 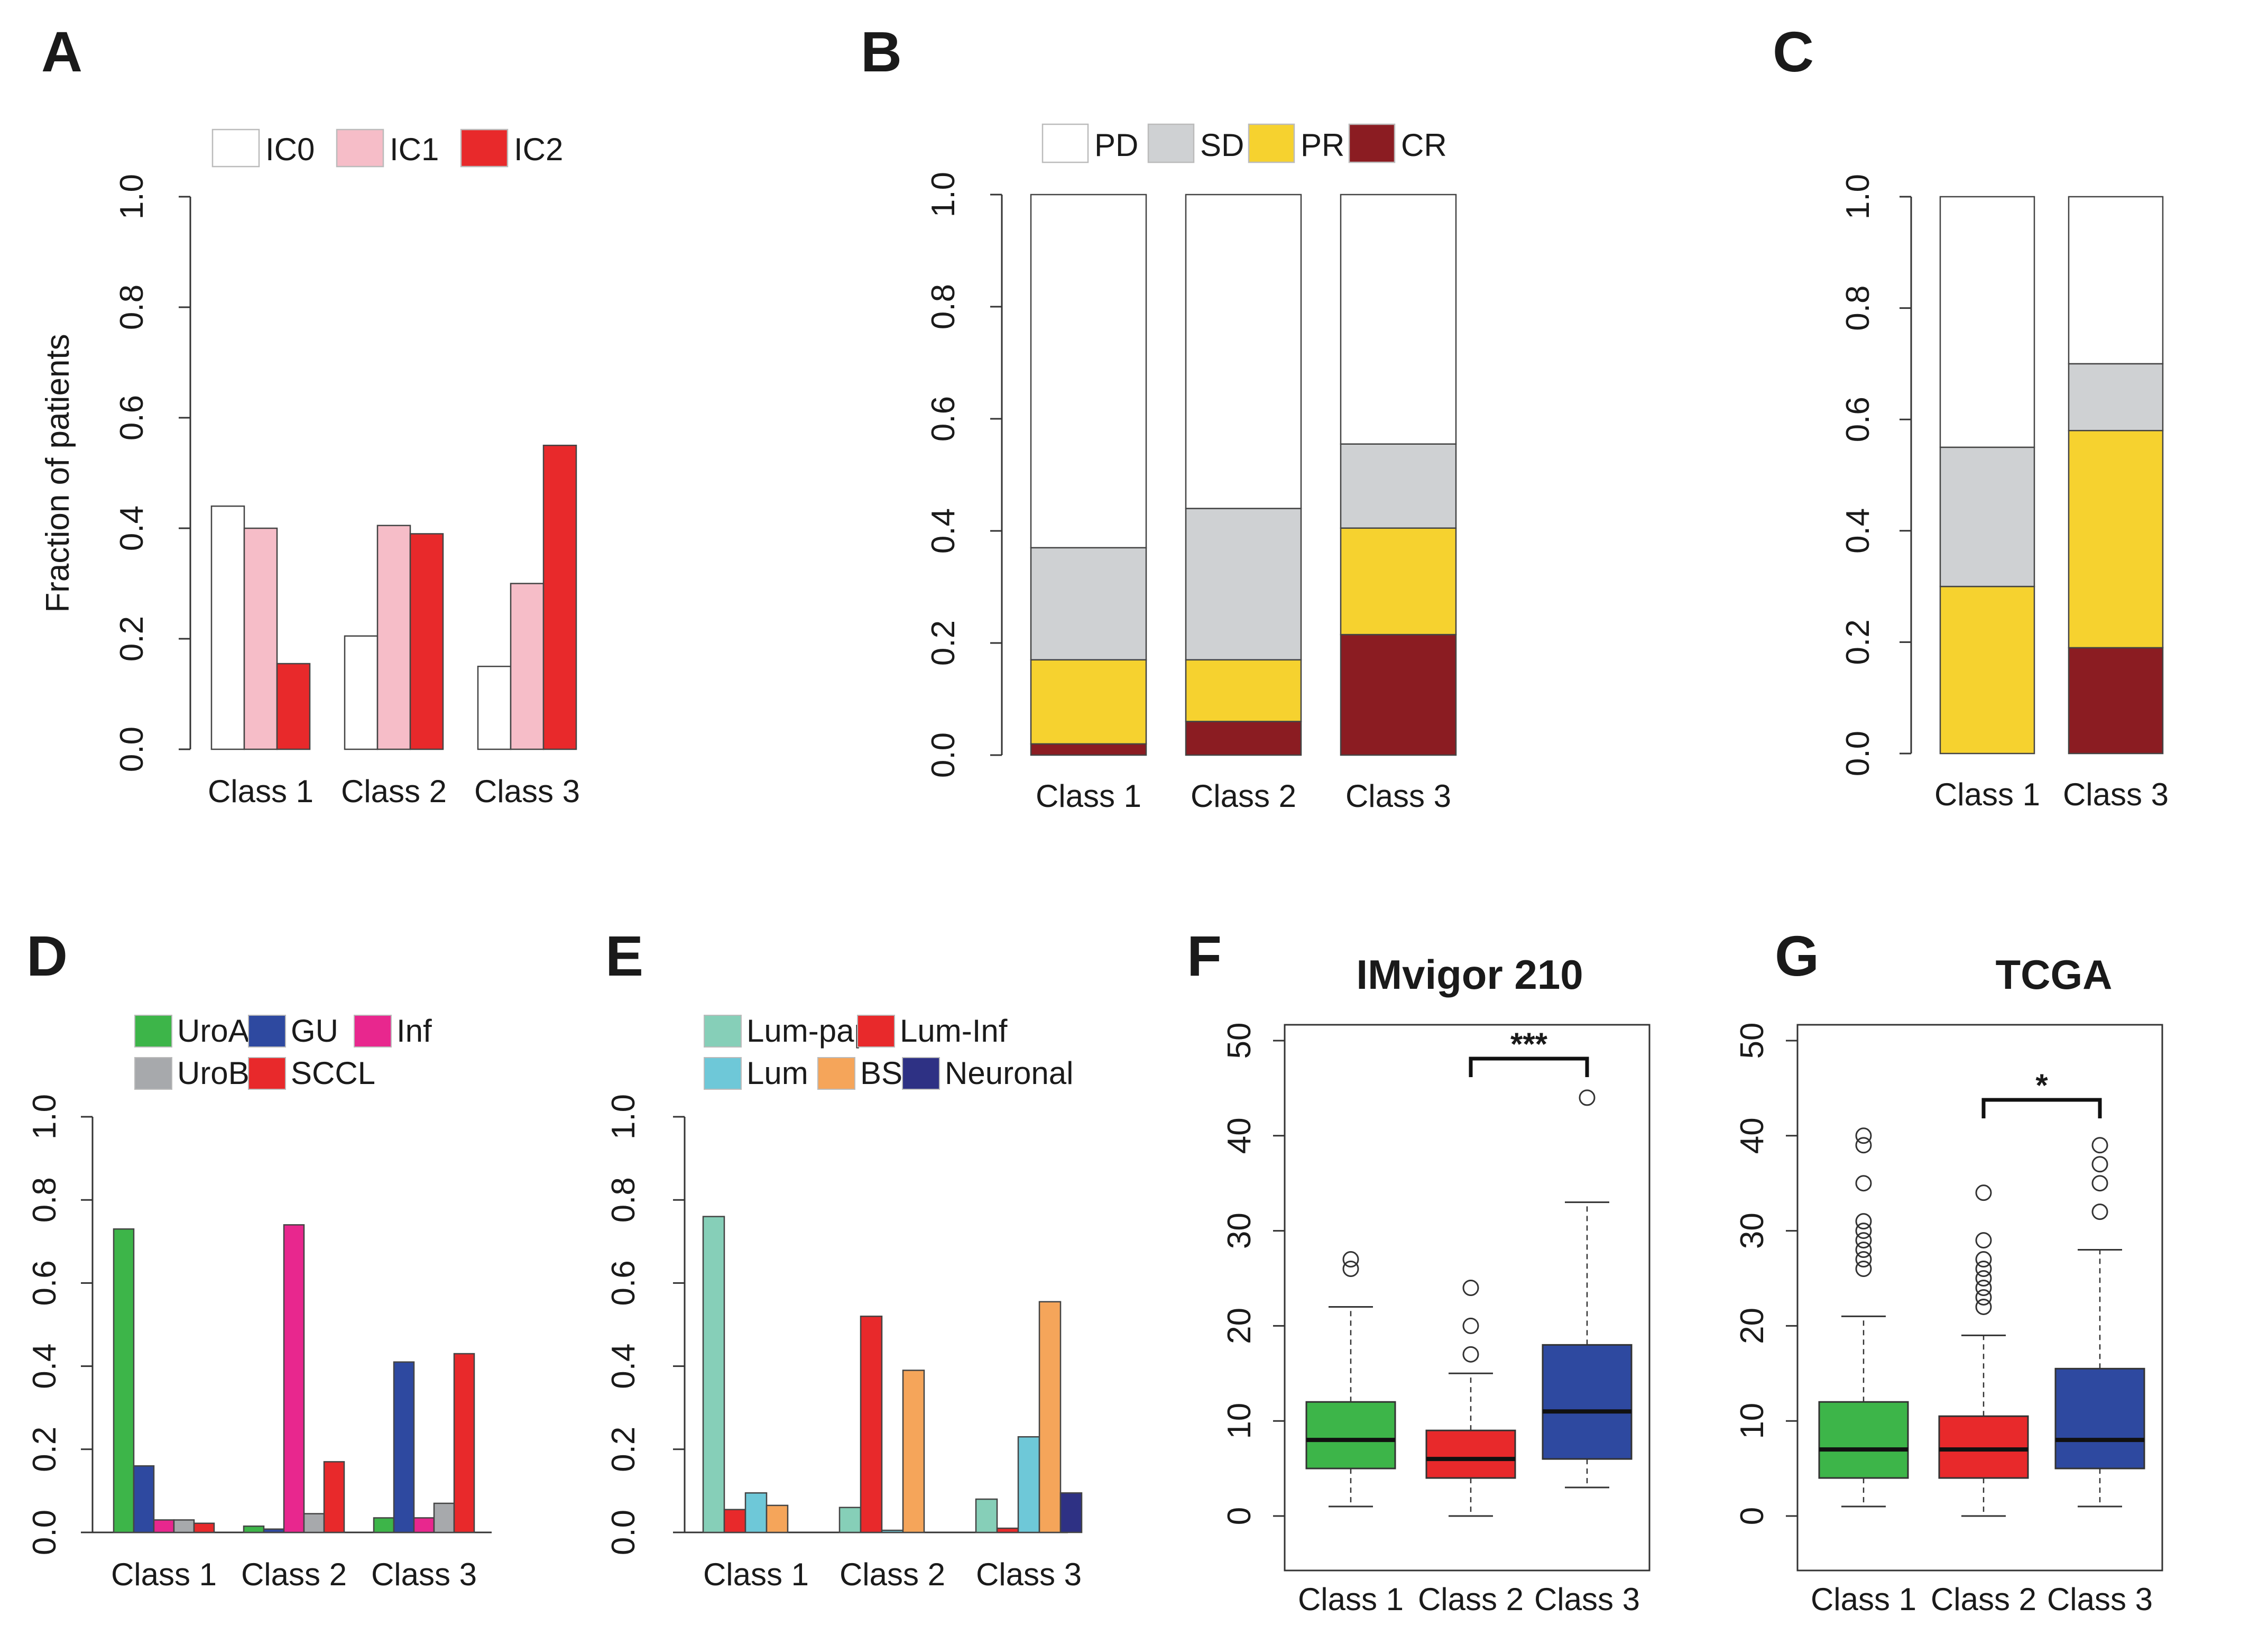 What do you see at coordinates (893, 1375) in the screenshot?
I see `panel-E-bars` at bounding box center [893, 1375].